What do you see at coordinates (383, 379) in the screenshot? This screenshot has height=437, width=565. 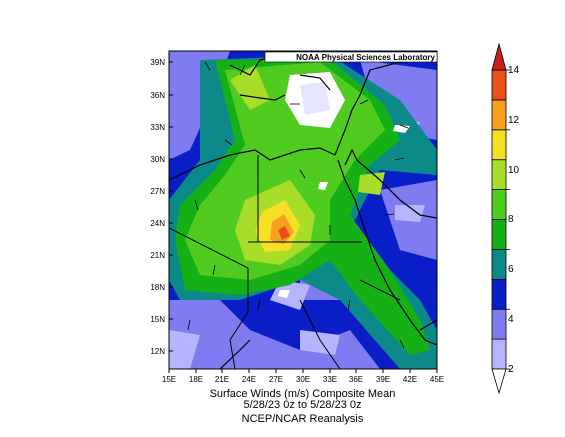 I see `lon-label: 39E` at bounding box center [383, 379].